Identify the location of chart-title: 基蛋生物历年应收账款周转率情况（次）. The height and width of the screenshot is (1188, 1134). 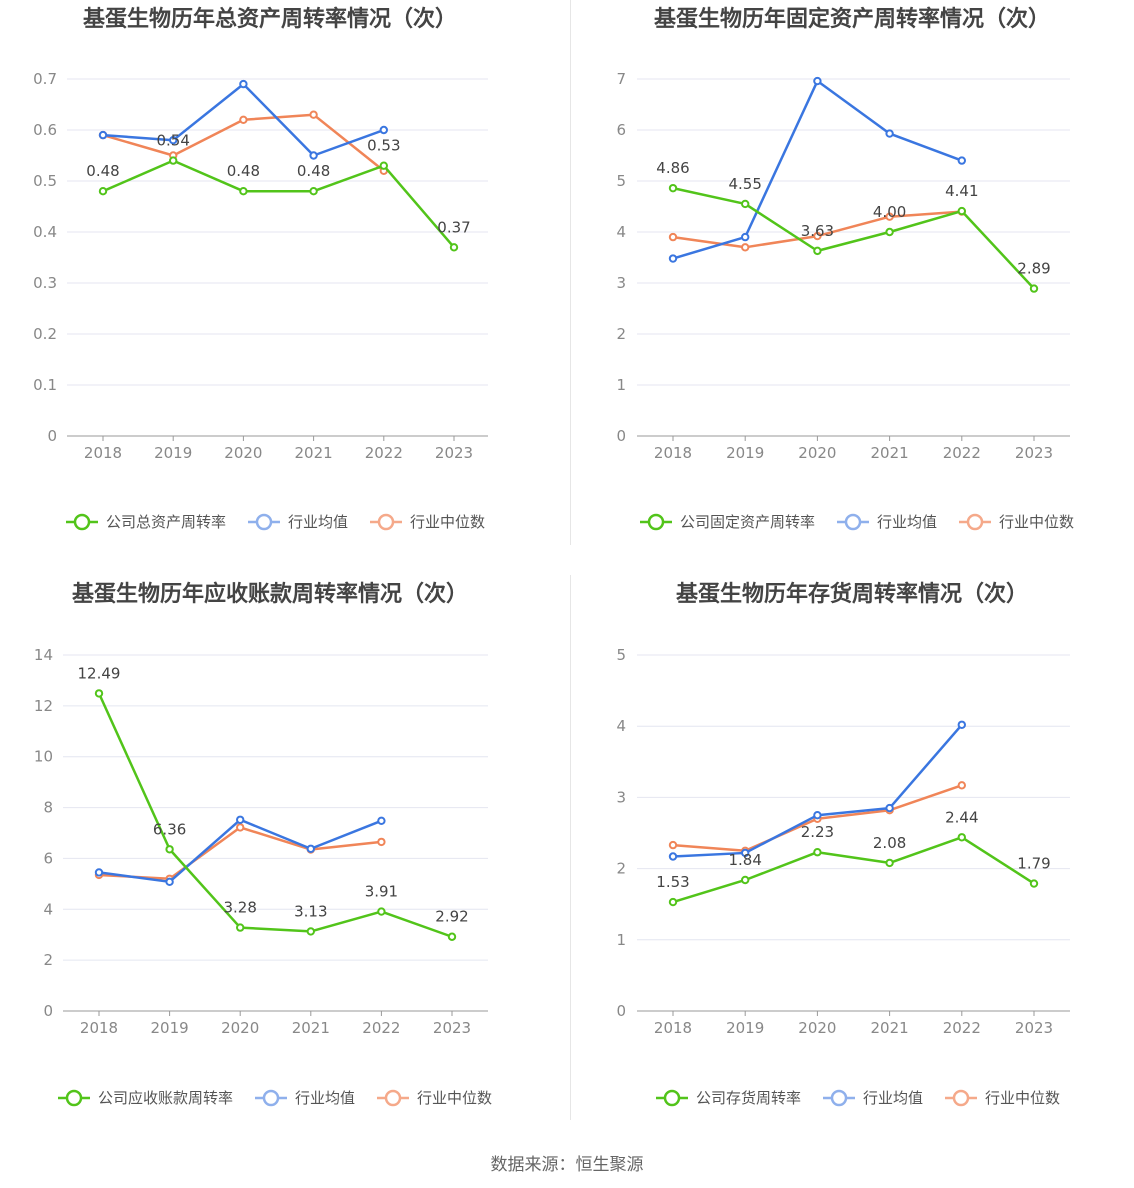
(270, 594).